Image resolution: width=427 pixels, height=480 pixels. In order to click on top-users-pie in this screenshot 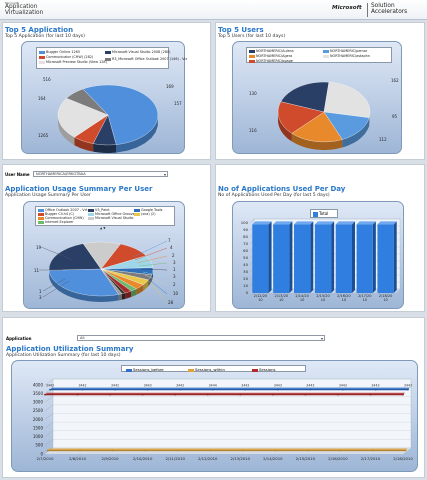, I will do `click(324, 115)`.